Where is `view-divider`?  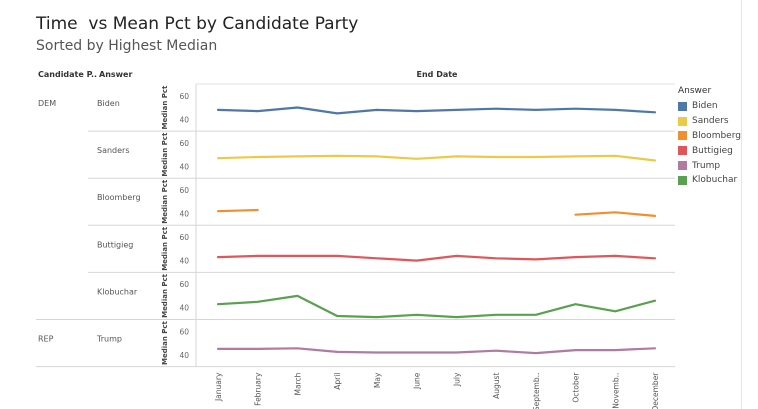 view-divider is located at coordinates (741, 204).